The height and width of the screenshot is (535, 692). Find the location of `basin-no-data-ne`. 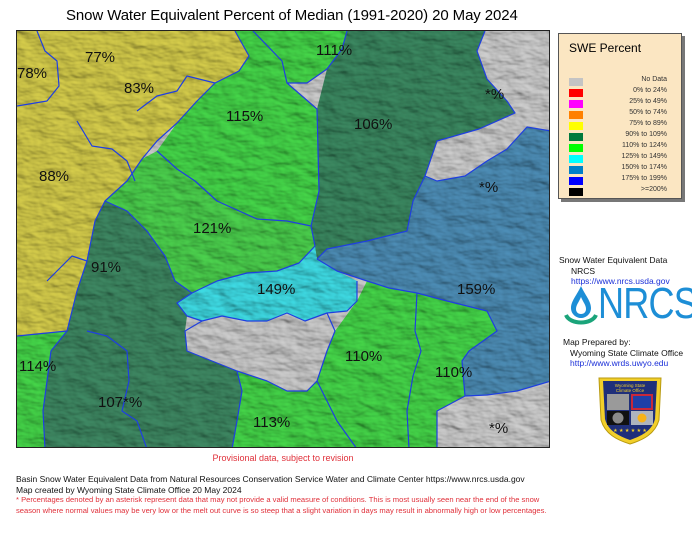

basin-no-data-ne is located at coordinates (487, 106).